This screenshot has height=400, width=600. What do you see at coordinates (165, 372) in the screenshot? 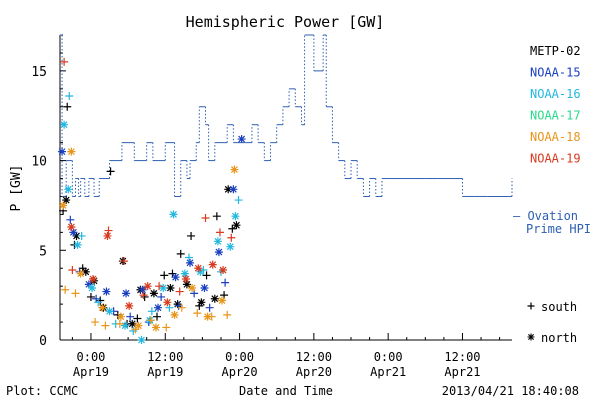
I see `x-tick-date-label: Apr19` at bounding box center [165, 372].